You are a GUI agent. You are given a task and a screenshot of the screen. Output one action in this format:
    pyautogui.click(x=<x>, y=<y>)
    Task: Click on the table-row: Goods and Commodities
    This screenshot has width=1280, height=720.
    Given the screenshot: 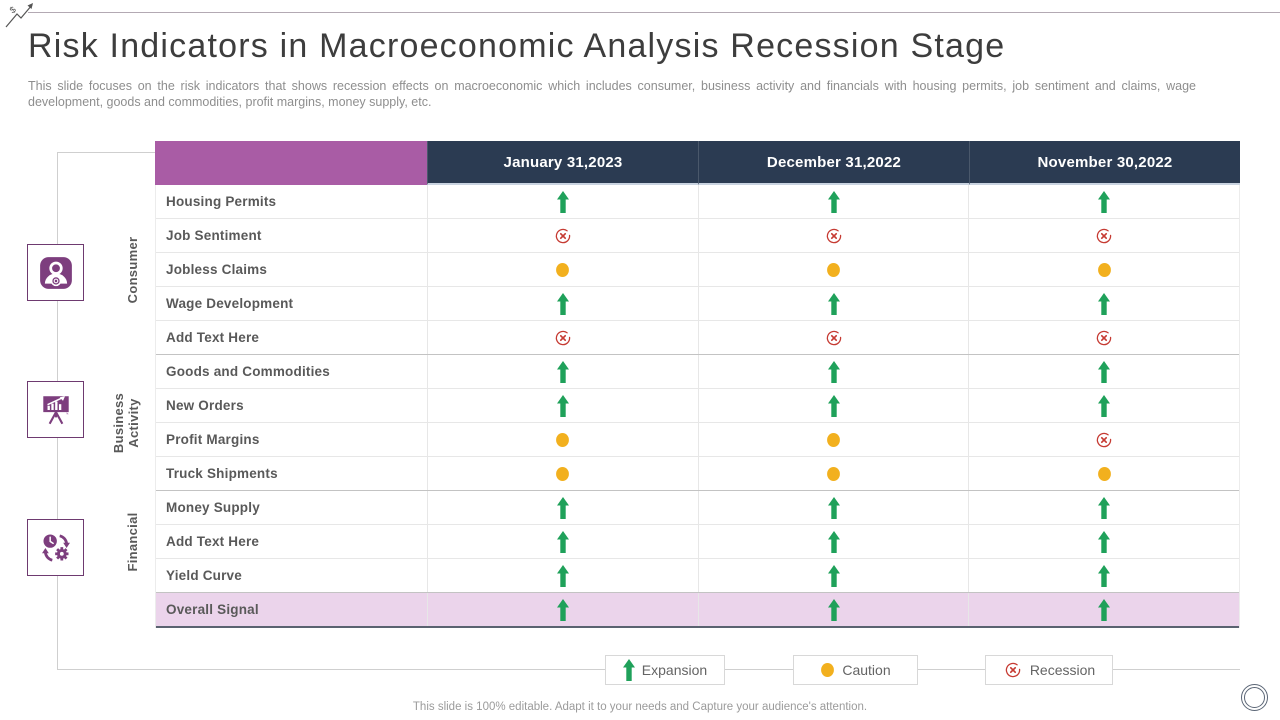 What is the action you would take?
    pyautogui.click(x=697, y=372)
    